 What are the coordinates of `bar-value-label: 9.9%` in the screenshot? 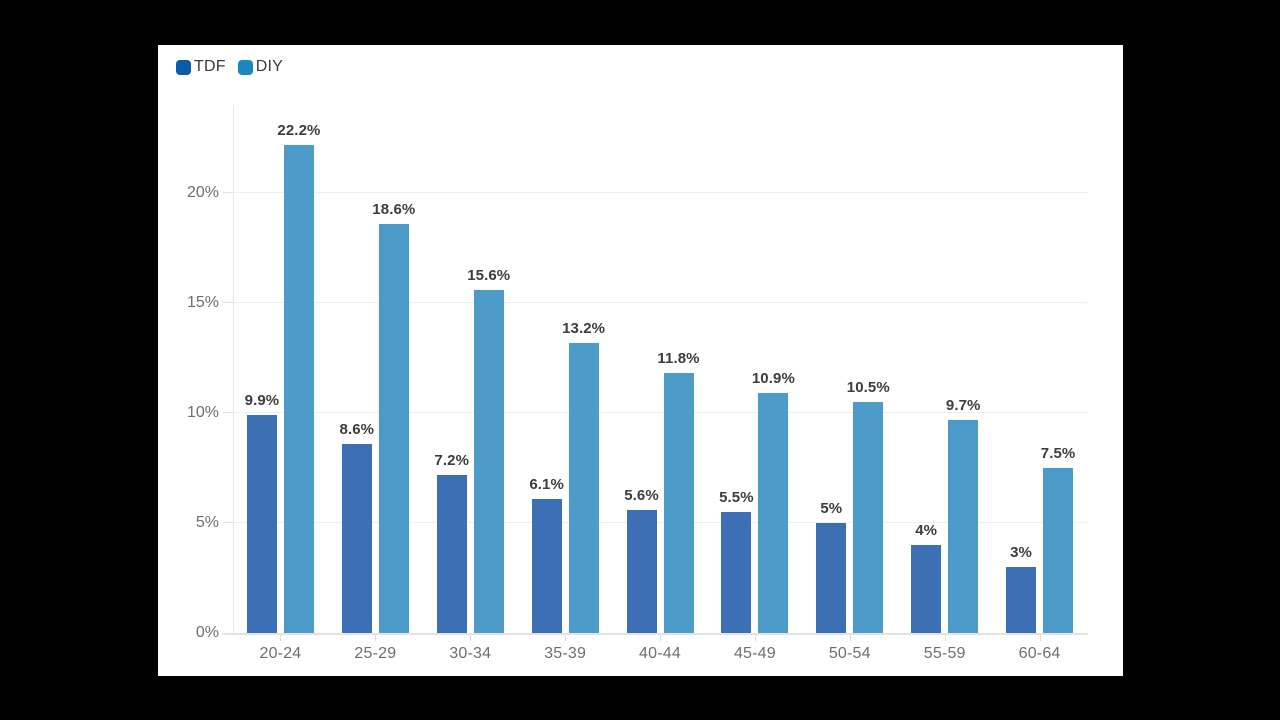 It's located at (262, 401).